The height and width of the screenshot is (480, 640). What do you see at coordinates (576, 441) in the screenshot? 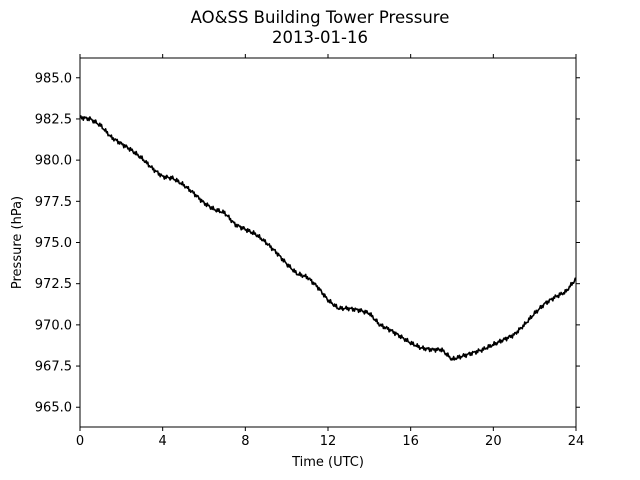
I see `x-tick-label: 24` at bounding box center [576, 441].